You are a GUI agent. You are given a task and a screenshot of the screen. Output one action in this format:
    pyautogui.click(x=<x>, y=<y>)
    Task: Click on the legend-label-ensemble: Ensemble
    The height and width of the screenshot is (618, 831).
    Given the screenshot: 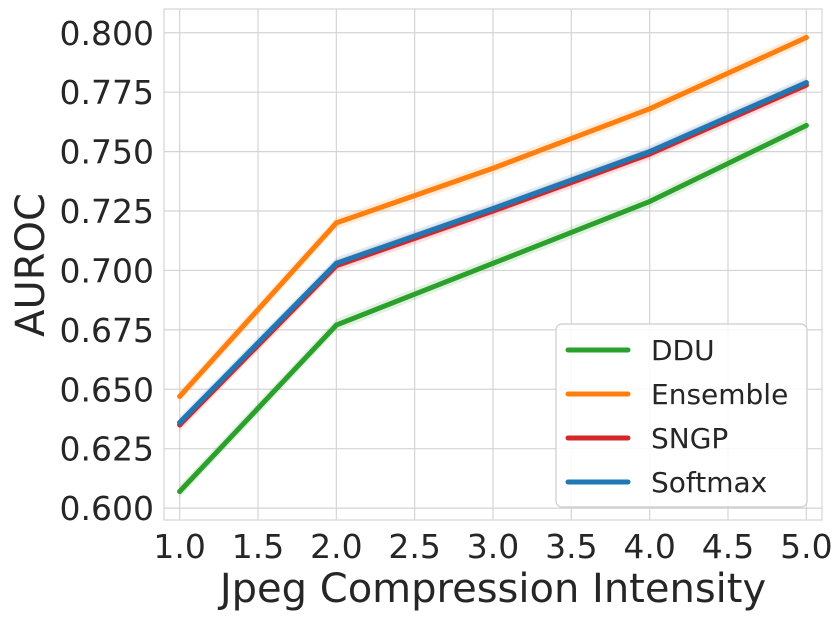 What is the action you would take?
    pyautogui.click(x=719, y=394)
    